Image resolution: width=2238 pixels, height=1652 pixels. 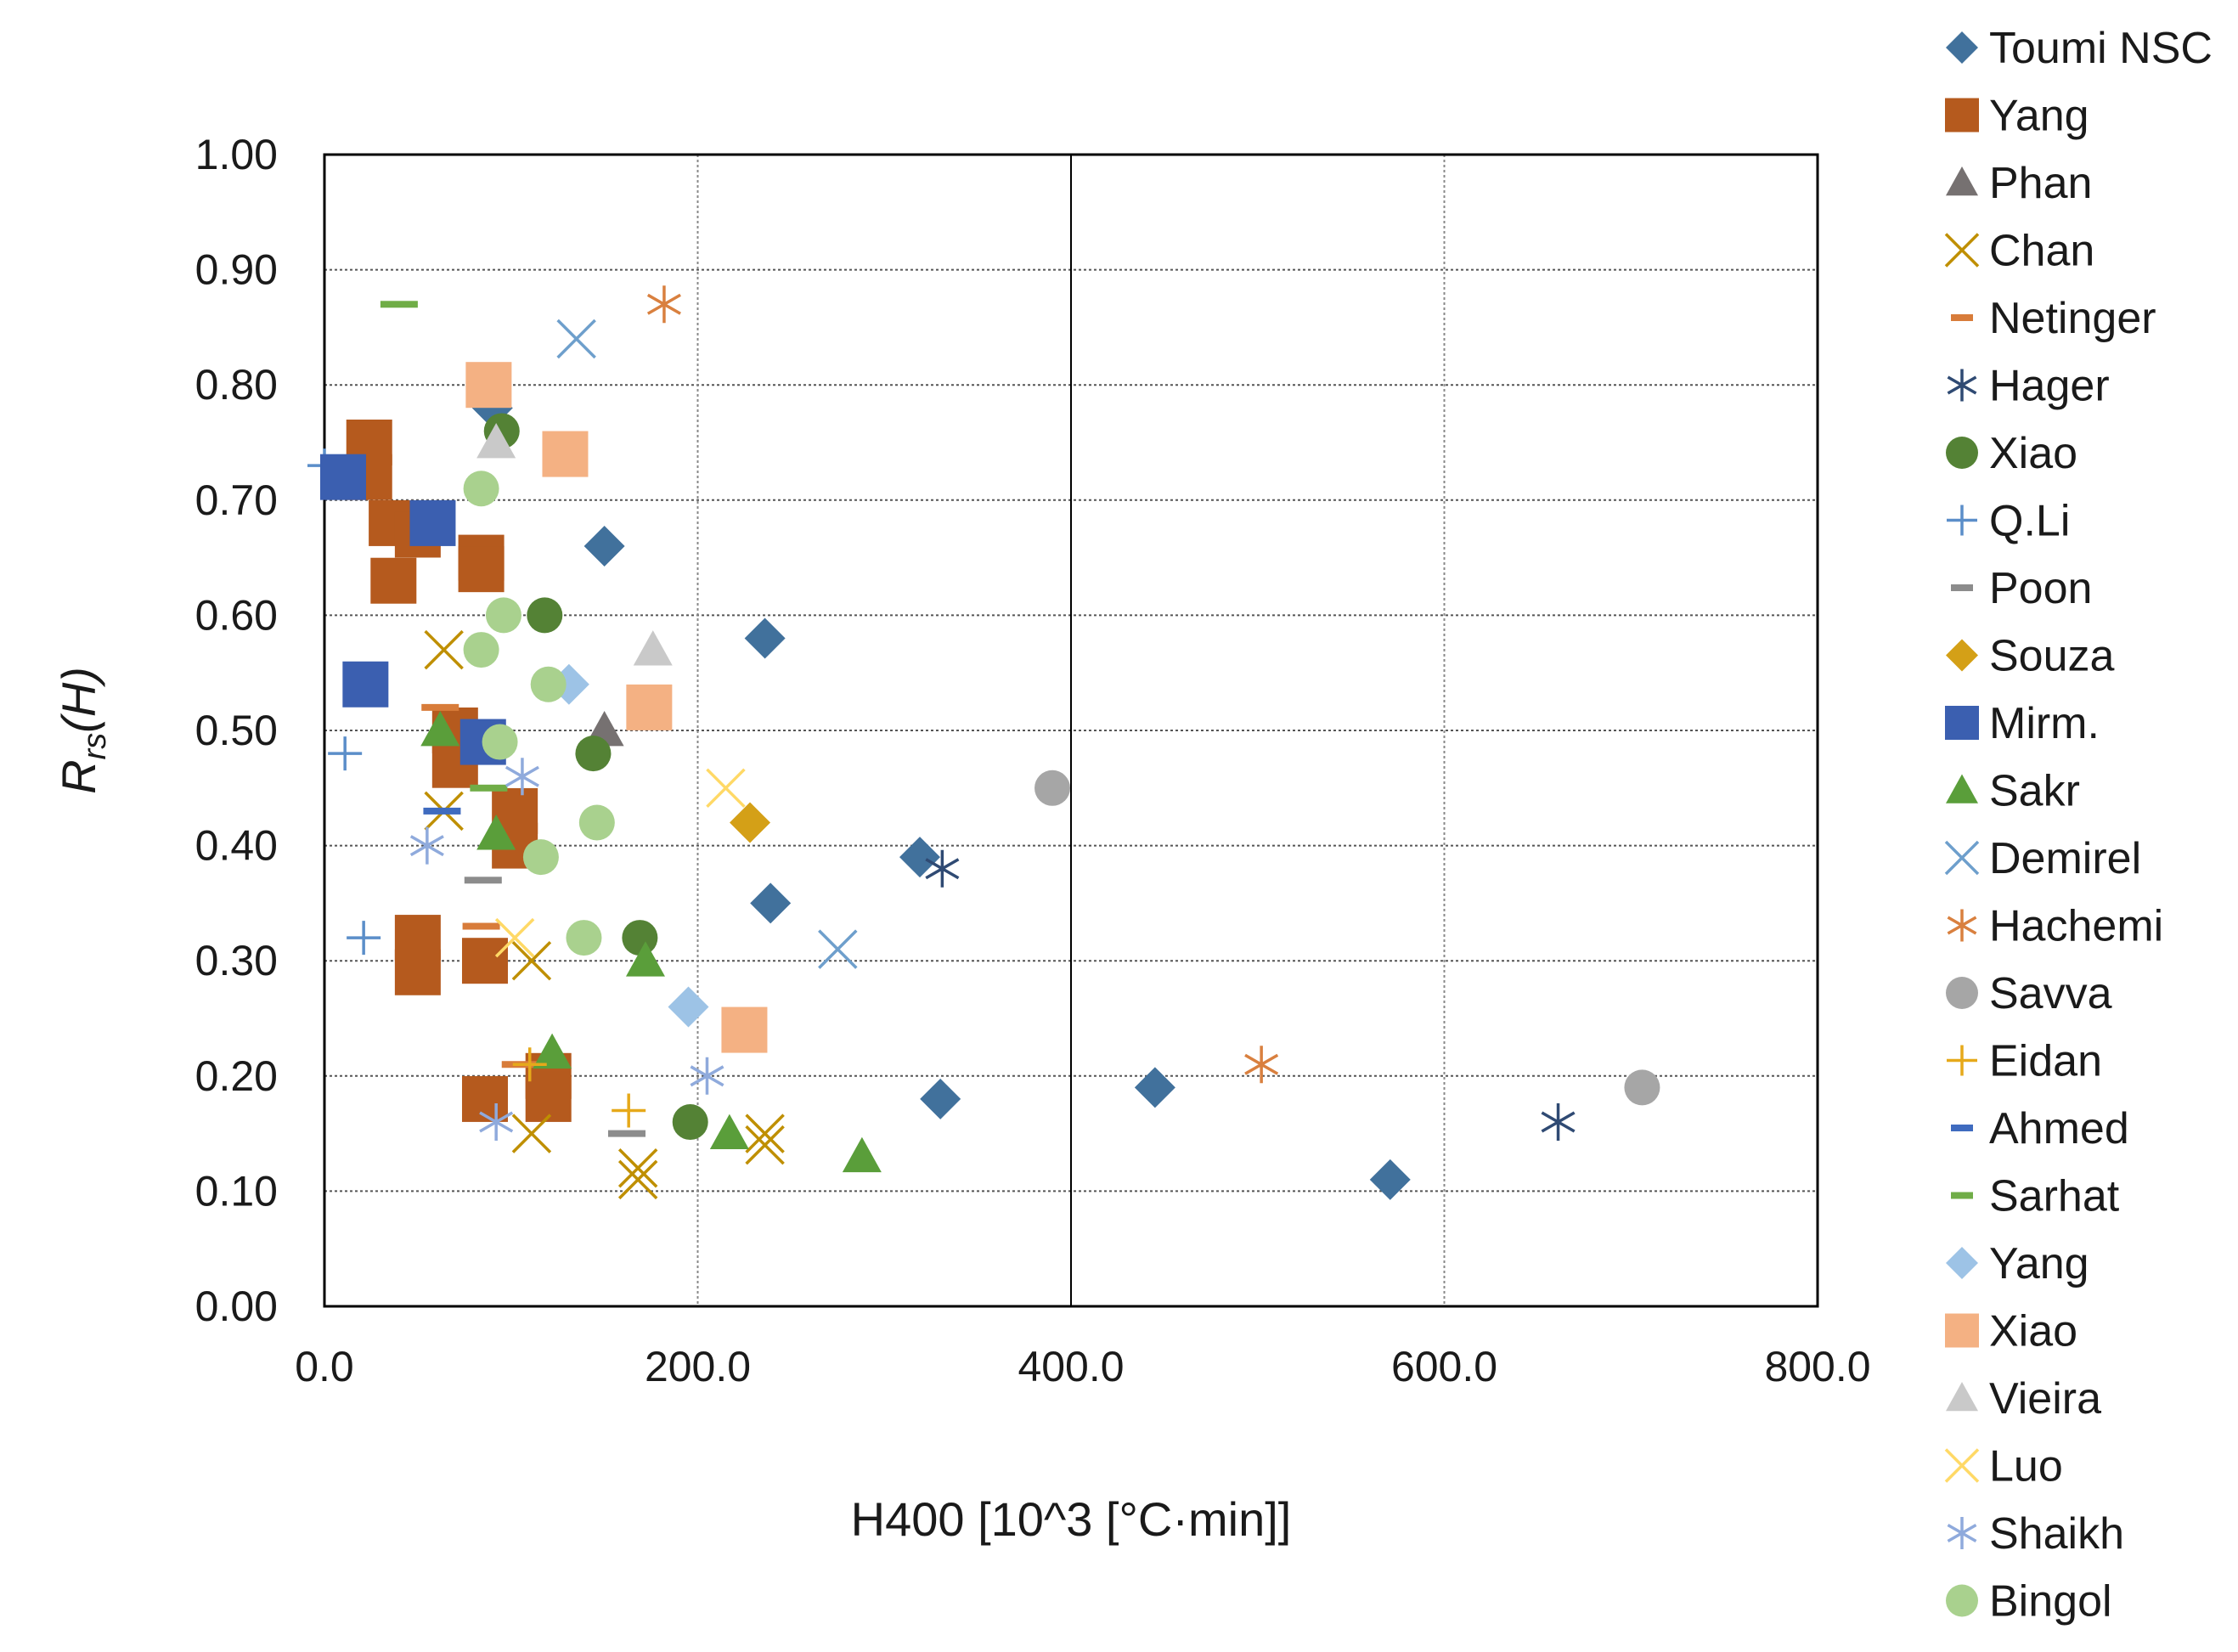 I want to click on legend-entry: Eidan, so click(x=2025, y=1061).